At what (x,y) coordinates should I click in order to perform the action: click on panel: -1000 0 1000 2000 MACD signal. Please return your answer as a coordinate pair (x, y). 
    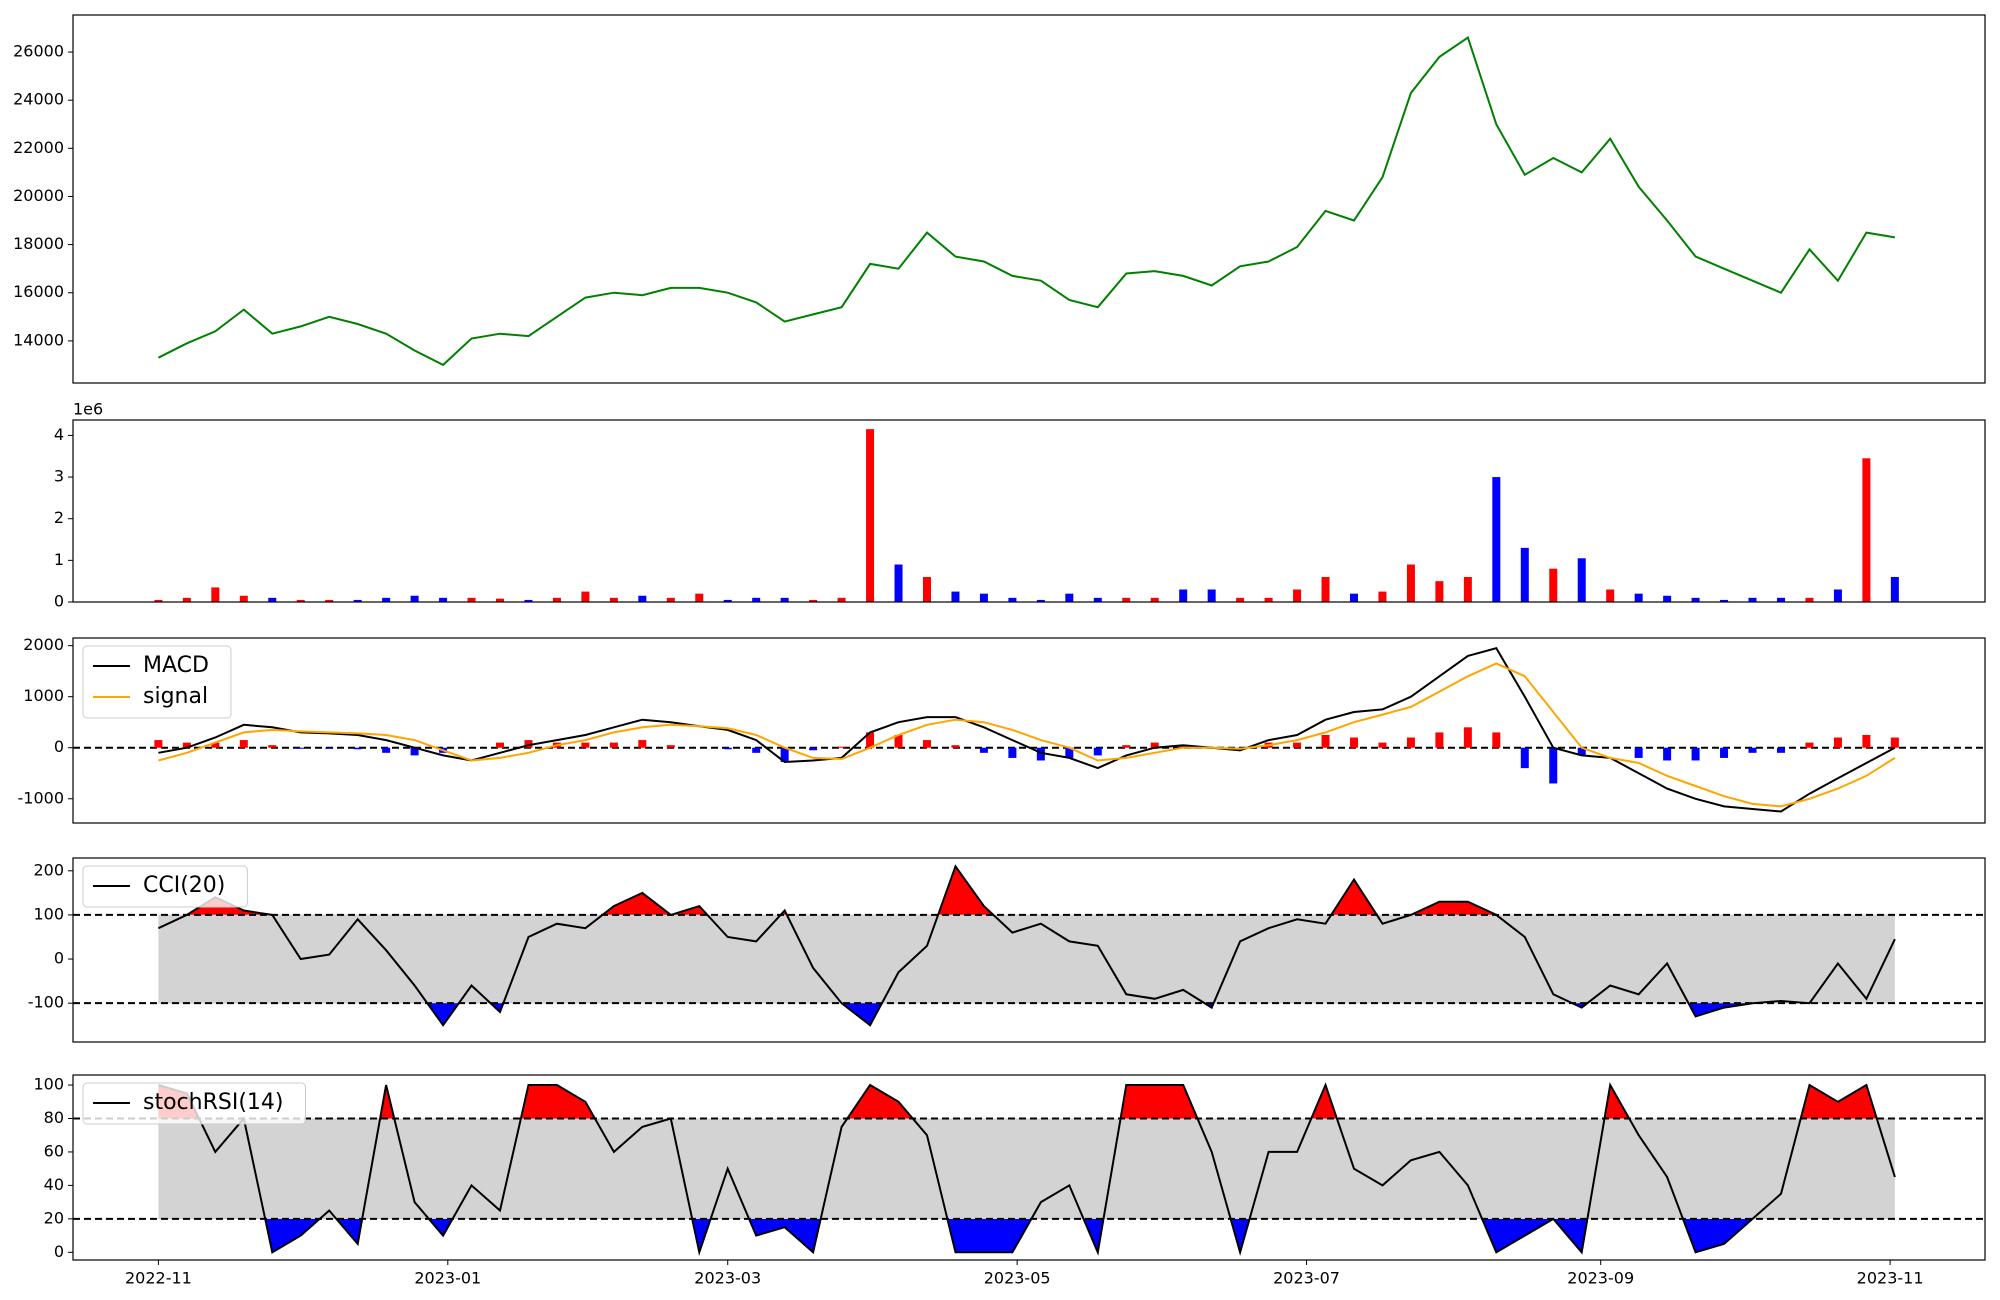
    Looking at the image, I should click on (1002, 729).